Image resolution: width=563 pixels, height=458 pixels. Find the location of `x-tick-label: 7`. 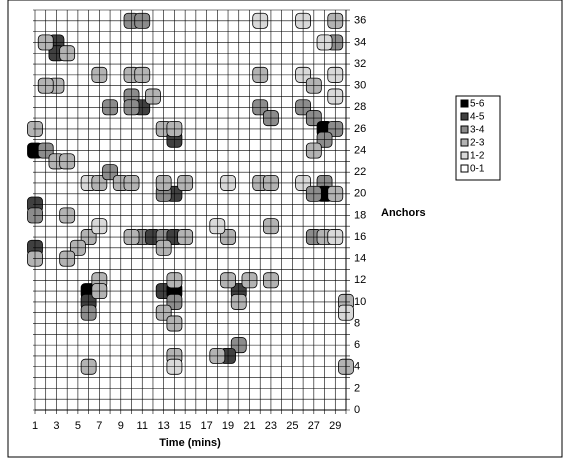

x-tick-label: 7 is located at coordinates (99, 426).